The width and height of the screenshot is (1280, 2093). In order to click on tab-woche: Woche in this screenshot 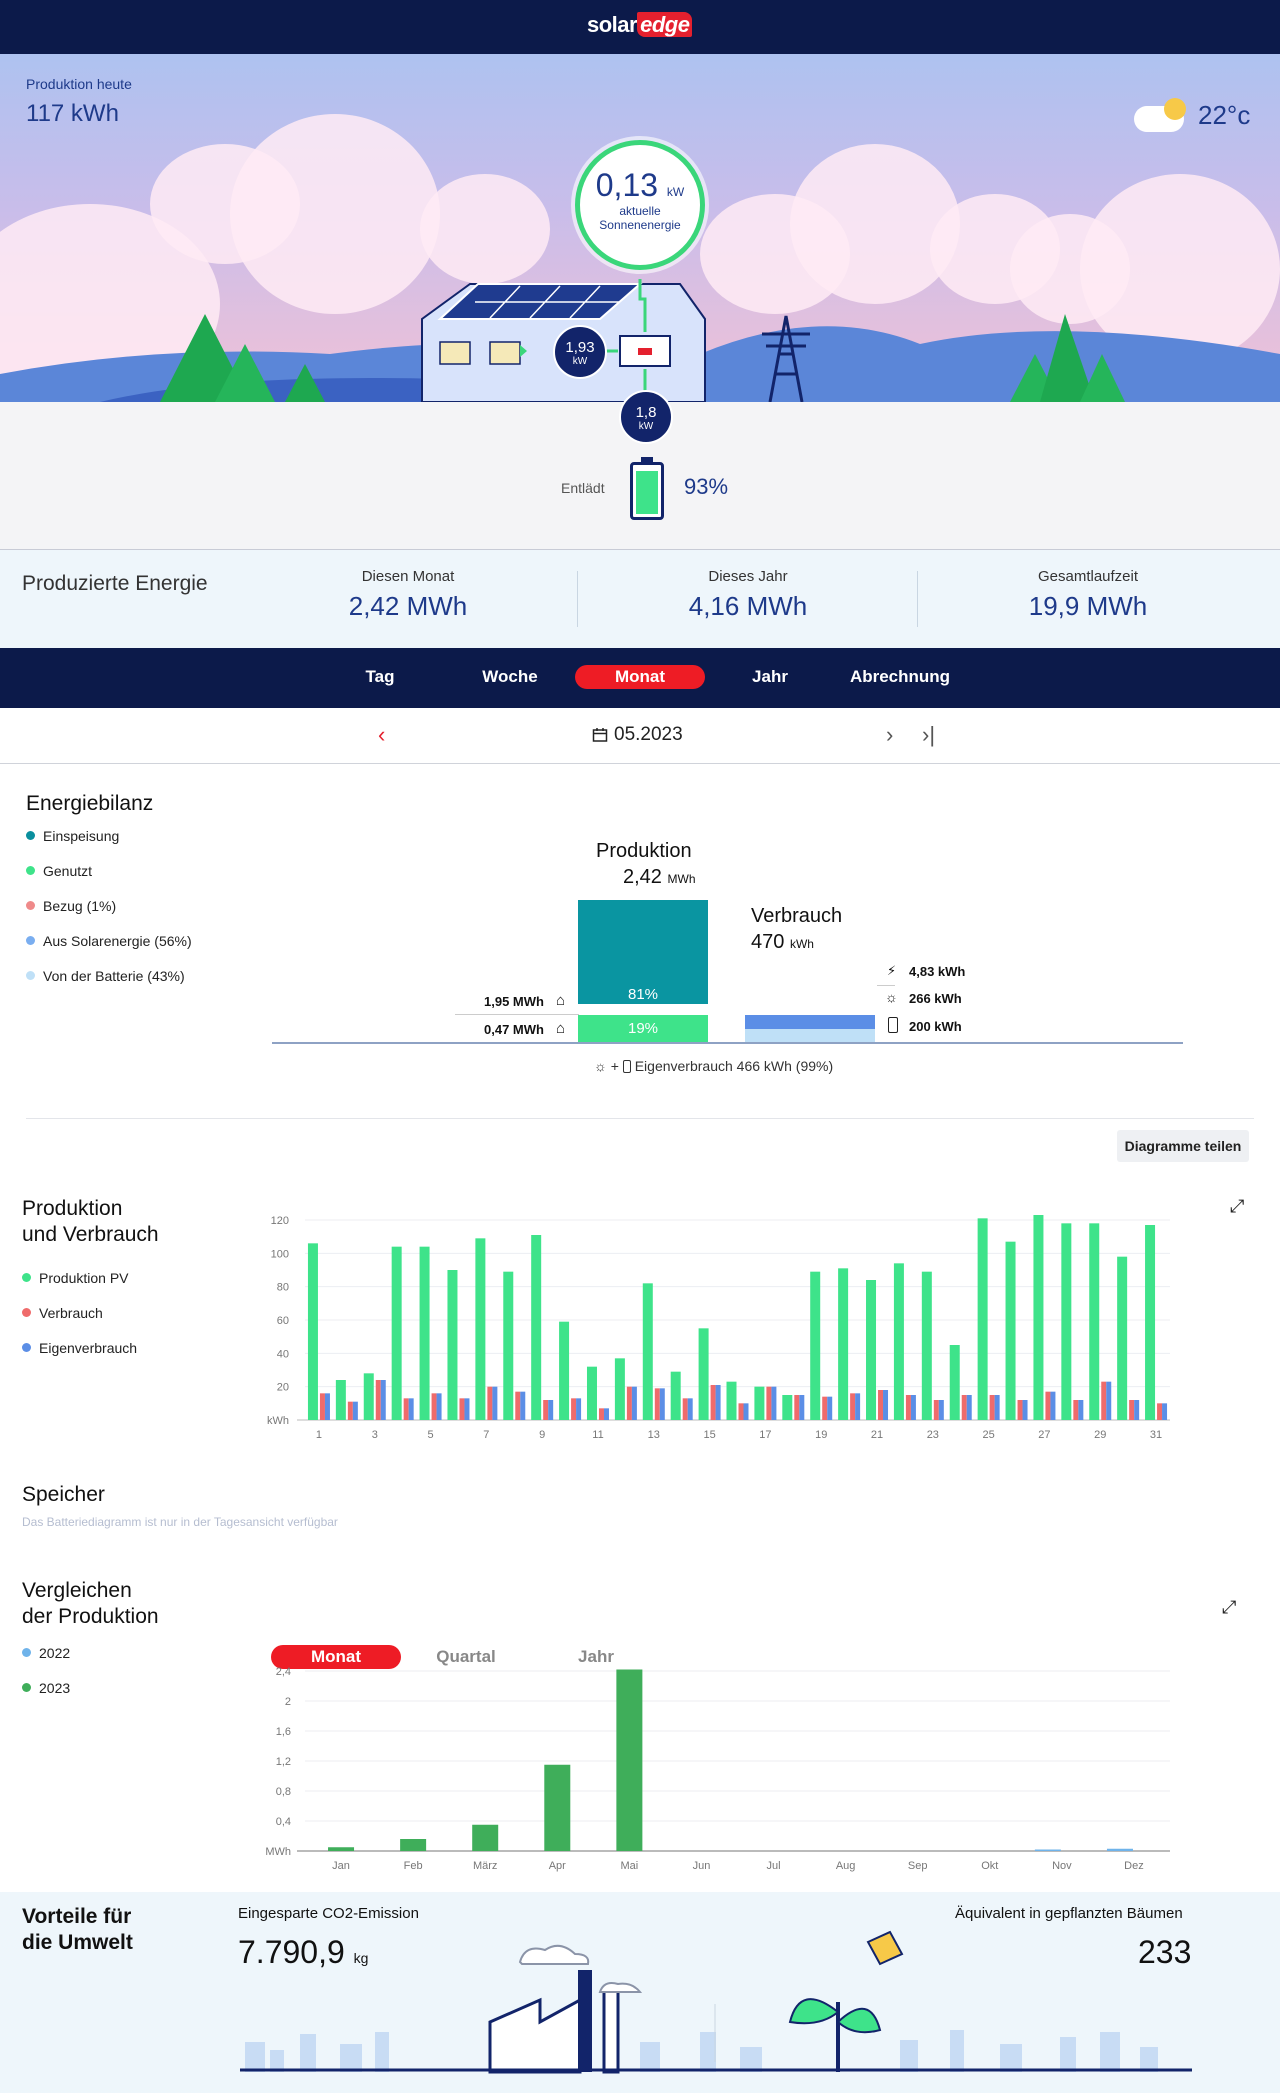, I will do `click(510, 676)`.